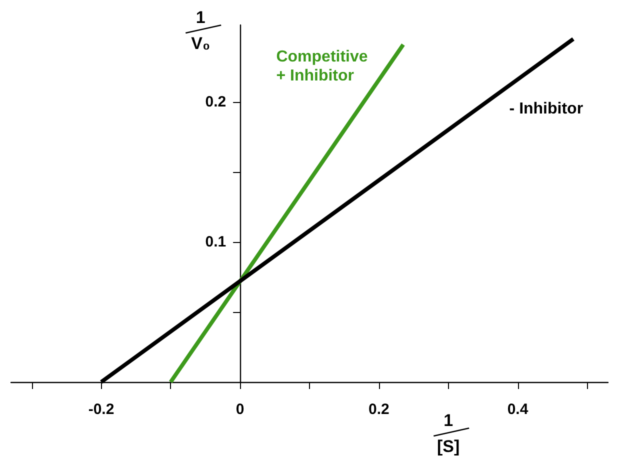 This screenshot has height=466, width=638. What do you see at coordinates (546, 109) in the screenshot?
I see `series-label: - Inhibitor` at bounding box center [546, 109].